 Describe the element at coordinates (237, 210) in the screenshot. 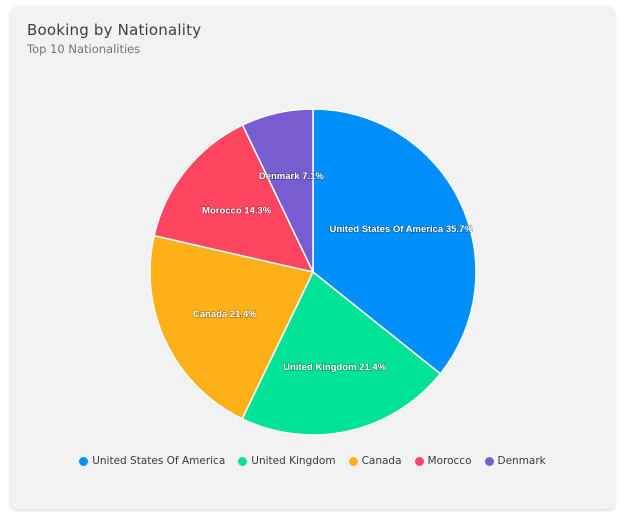

I see `data-label-morocco: Morocco 14.3%` at that location.